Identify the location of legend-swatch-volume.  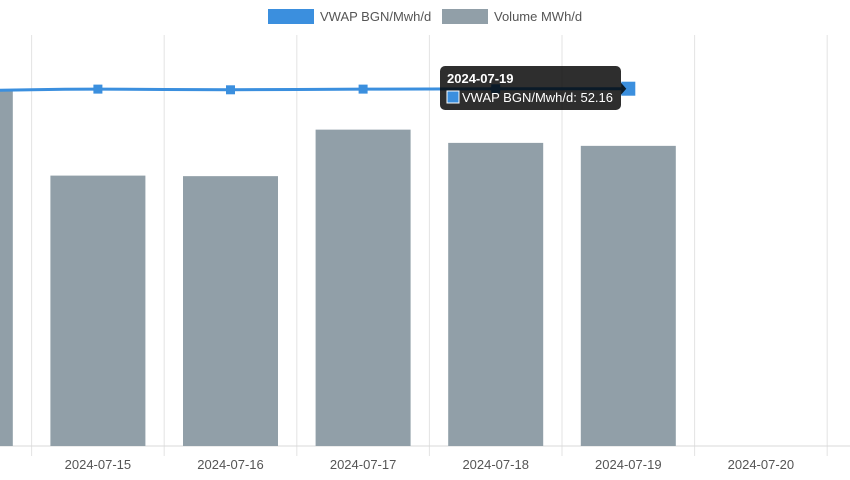
(465, 16).